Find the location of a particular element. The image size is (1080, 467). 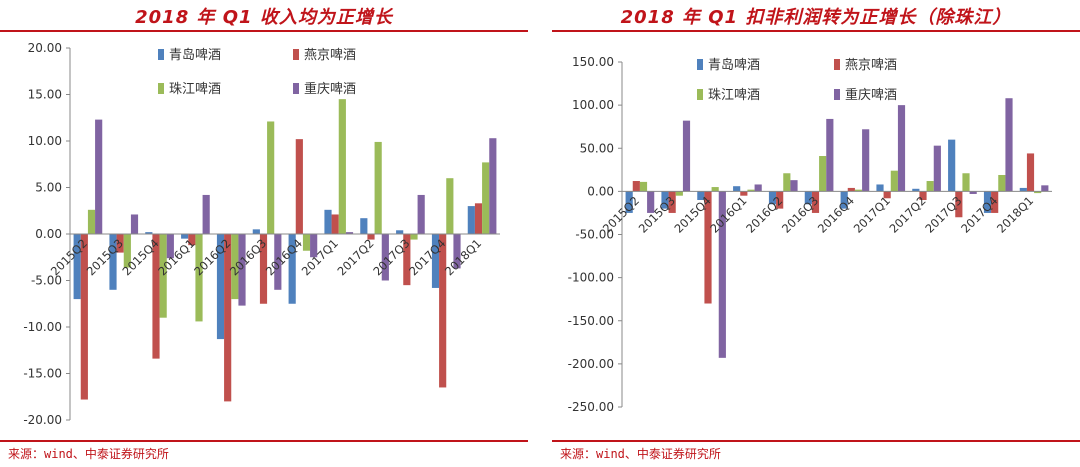

y-tick-label: -250.00 is located at coordinates (591, 407).